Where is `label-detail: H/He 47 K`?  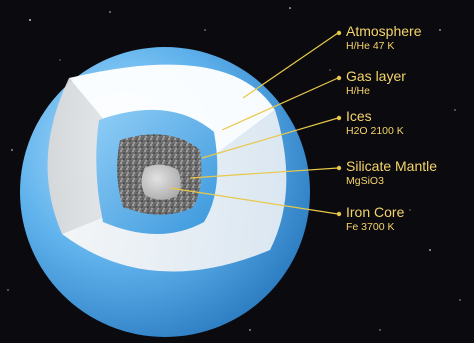
label-detail: H/He 47 K is located at coordinates (370, 45).